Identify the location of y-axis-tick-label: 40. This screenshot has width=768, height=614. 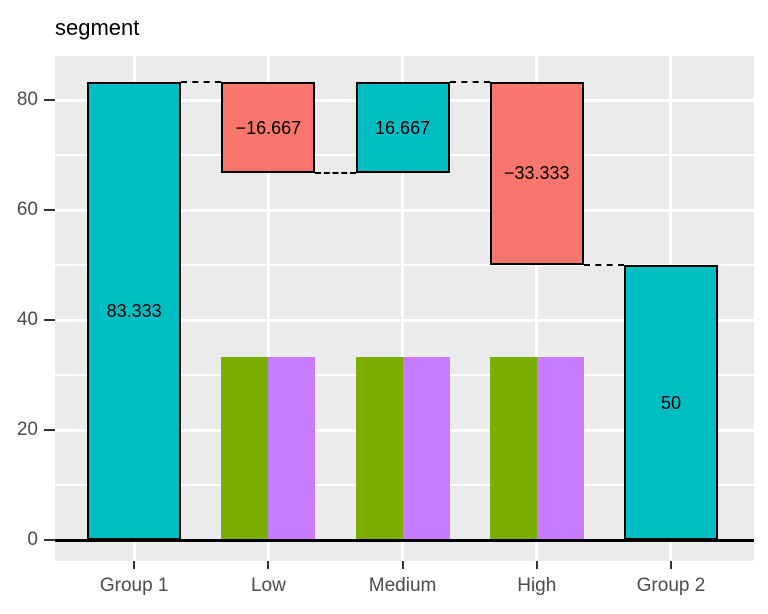
(27, 319).